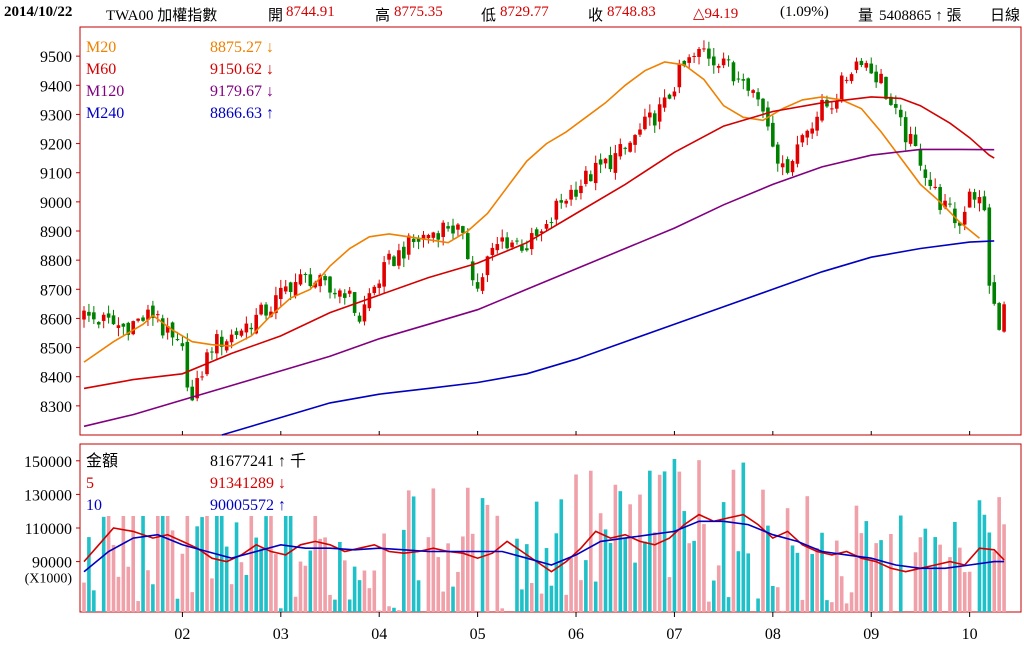 Image resolution: width=1024 pixels, height=662 pixels. I want to click on price-y-tick-label: 9100, so click(56, 174).